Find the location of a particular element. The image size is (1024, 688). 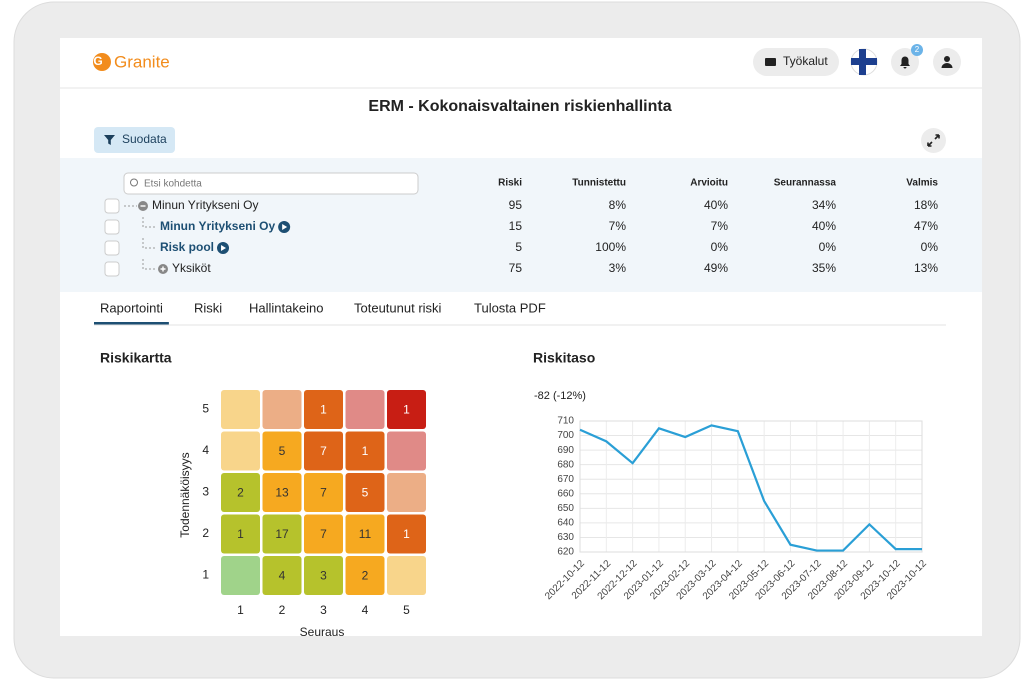

cell-label: 11 is located at coordinates (365, 534).